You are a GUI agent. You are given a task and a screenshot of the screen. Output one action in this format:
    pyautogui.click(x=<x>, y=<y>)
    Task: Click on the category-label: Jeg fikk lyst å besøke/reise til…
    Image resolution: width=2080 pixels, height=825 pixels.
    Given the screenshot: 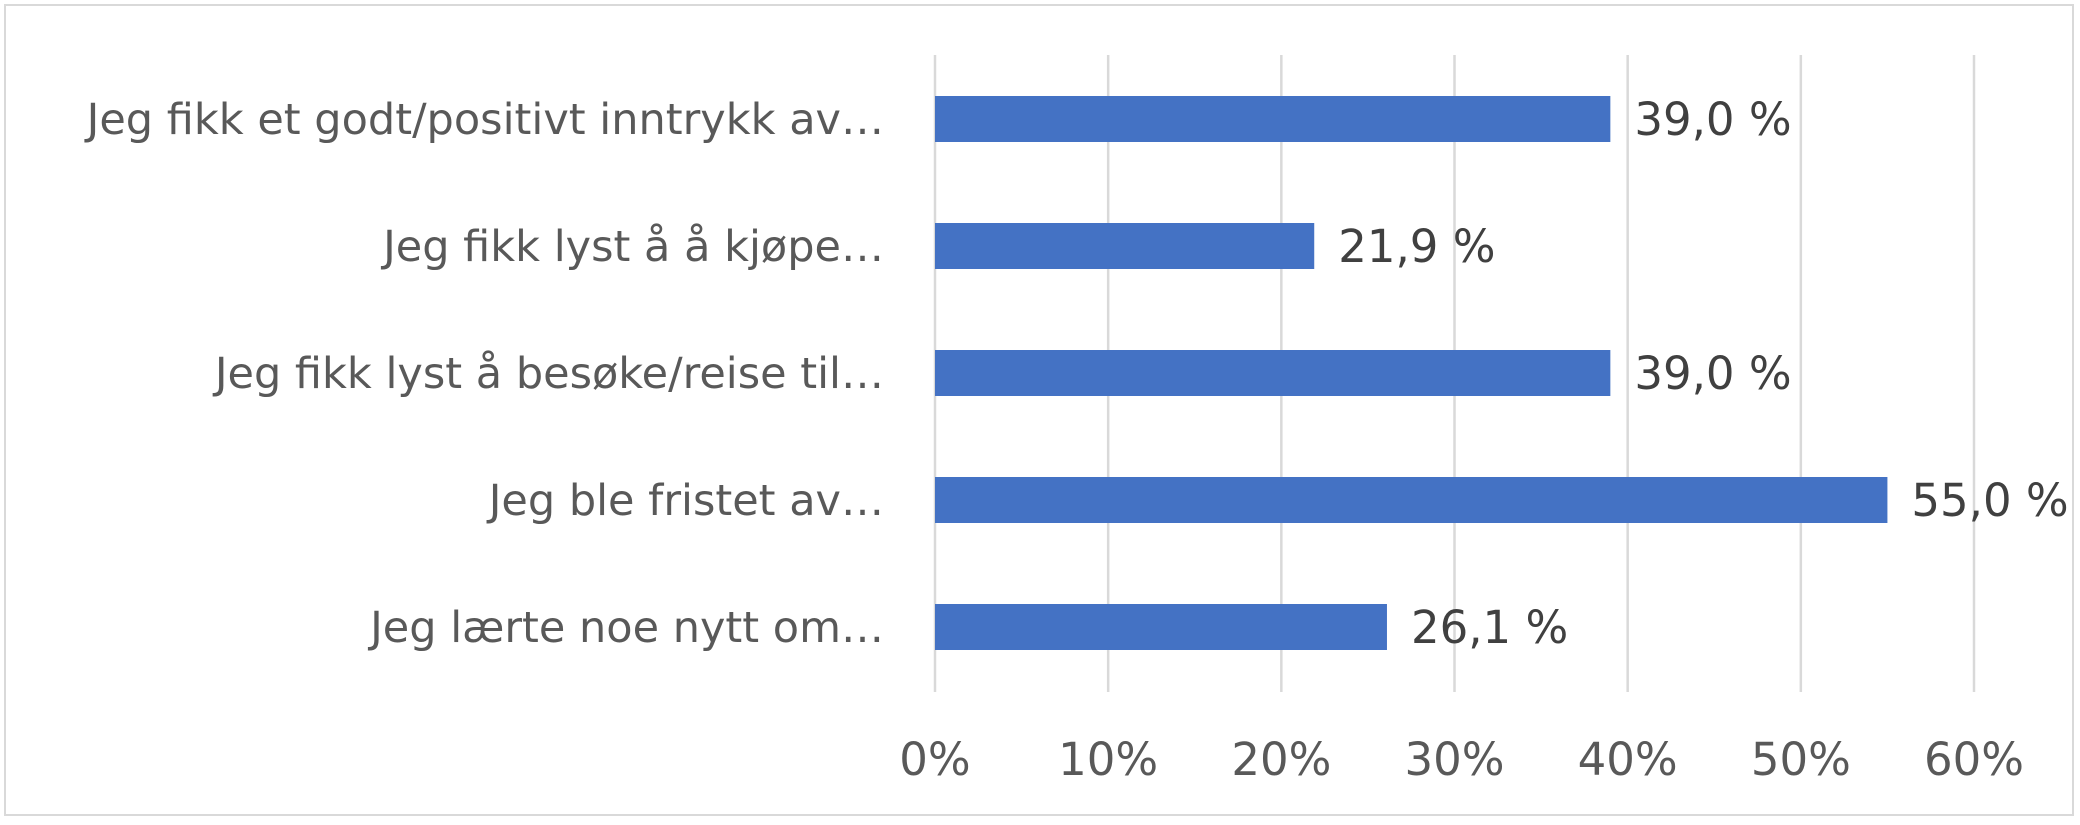 What is the action you would take?
    pyautogui.click(x=548, y=374)
    